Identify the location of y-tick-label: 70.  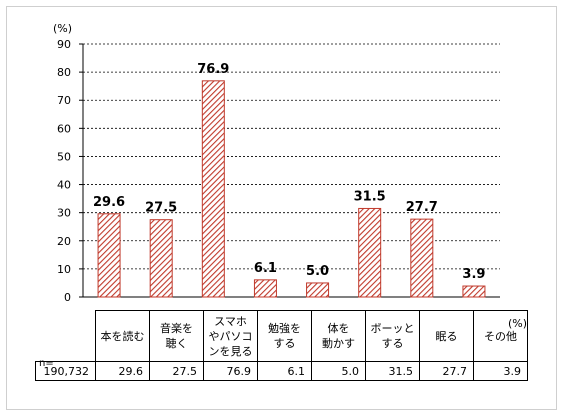
(64, 100).